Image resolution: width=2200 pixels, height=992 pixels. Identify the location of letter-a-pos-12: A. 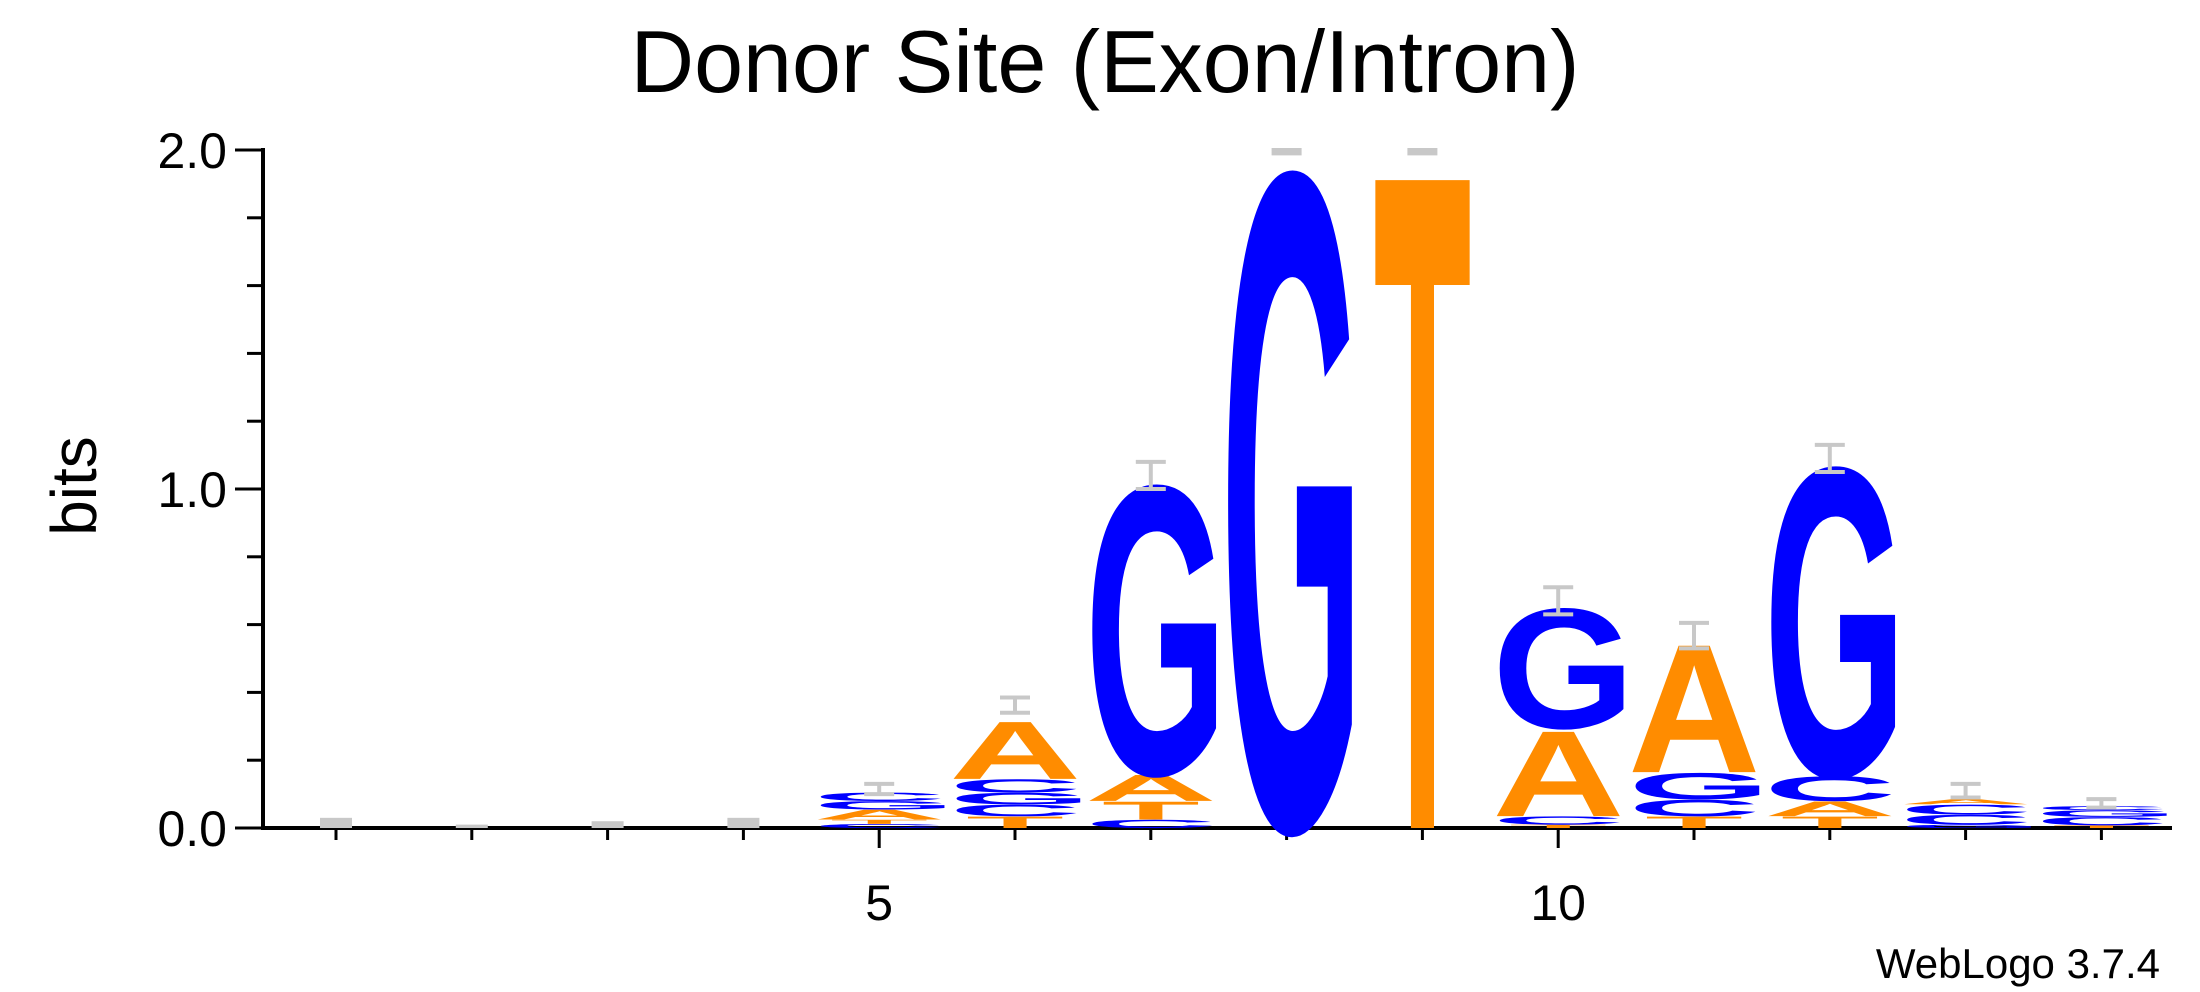
(1830, 809).